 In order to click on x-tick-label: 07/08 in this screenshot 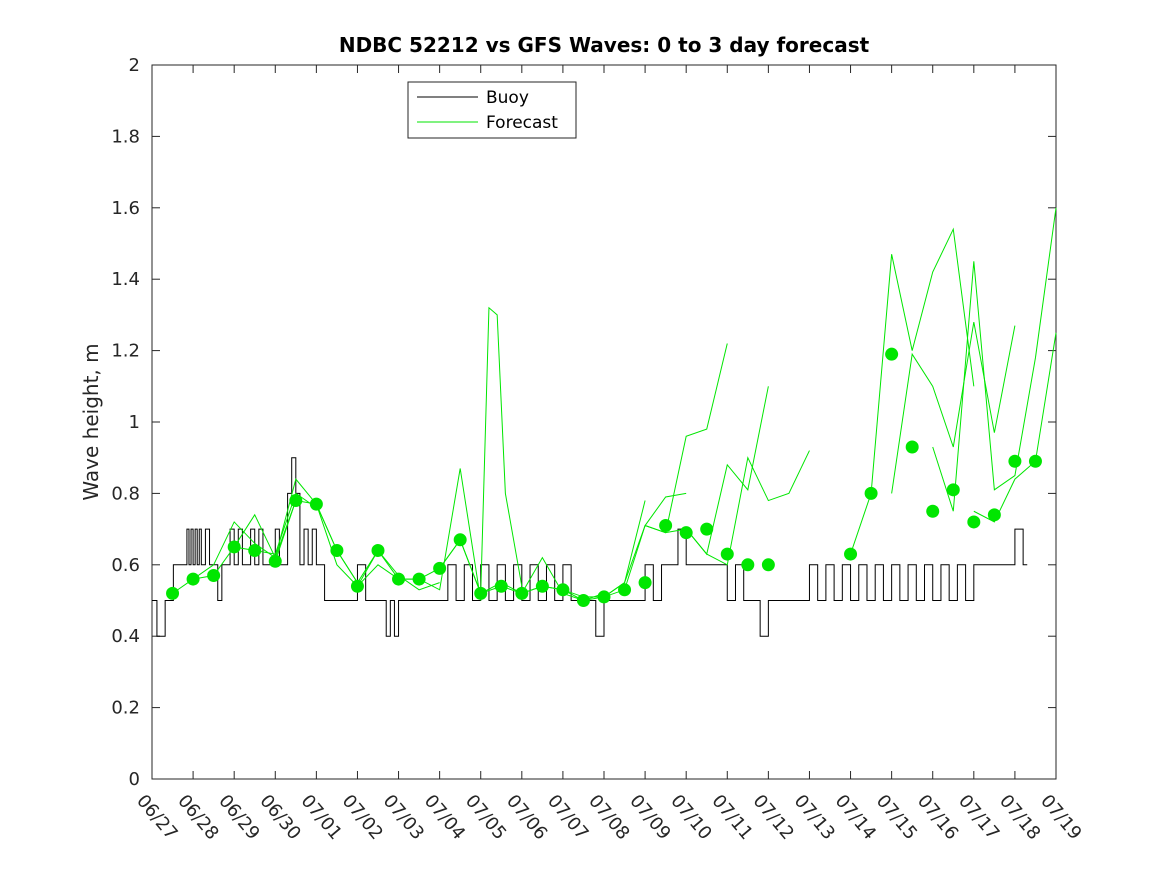, I will do `click(608, 817)`.